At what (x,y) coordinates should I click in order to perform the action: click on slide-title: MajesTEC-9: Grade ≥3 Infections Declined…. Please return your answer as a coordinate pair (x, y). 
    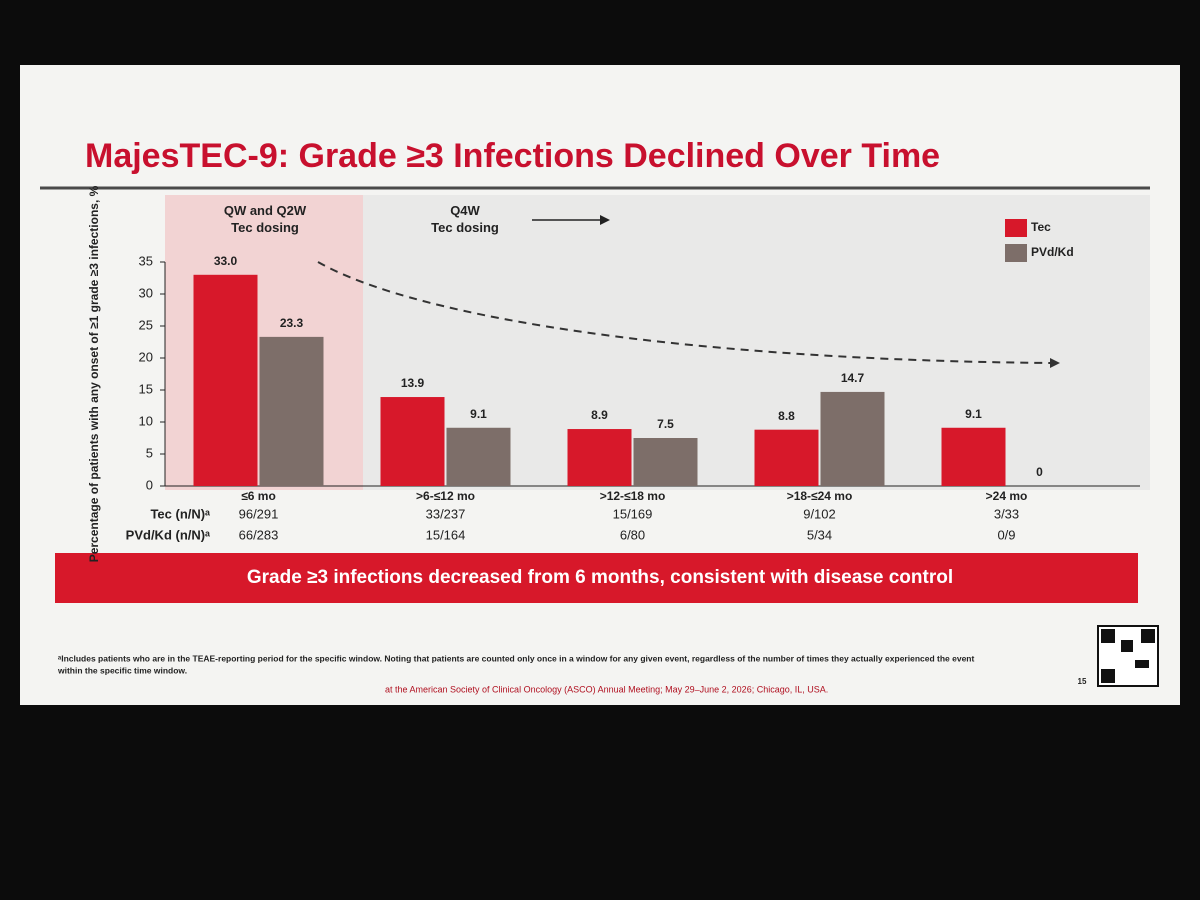
    Looking at the image, I should click on (512, 156).